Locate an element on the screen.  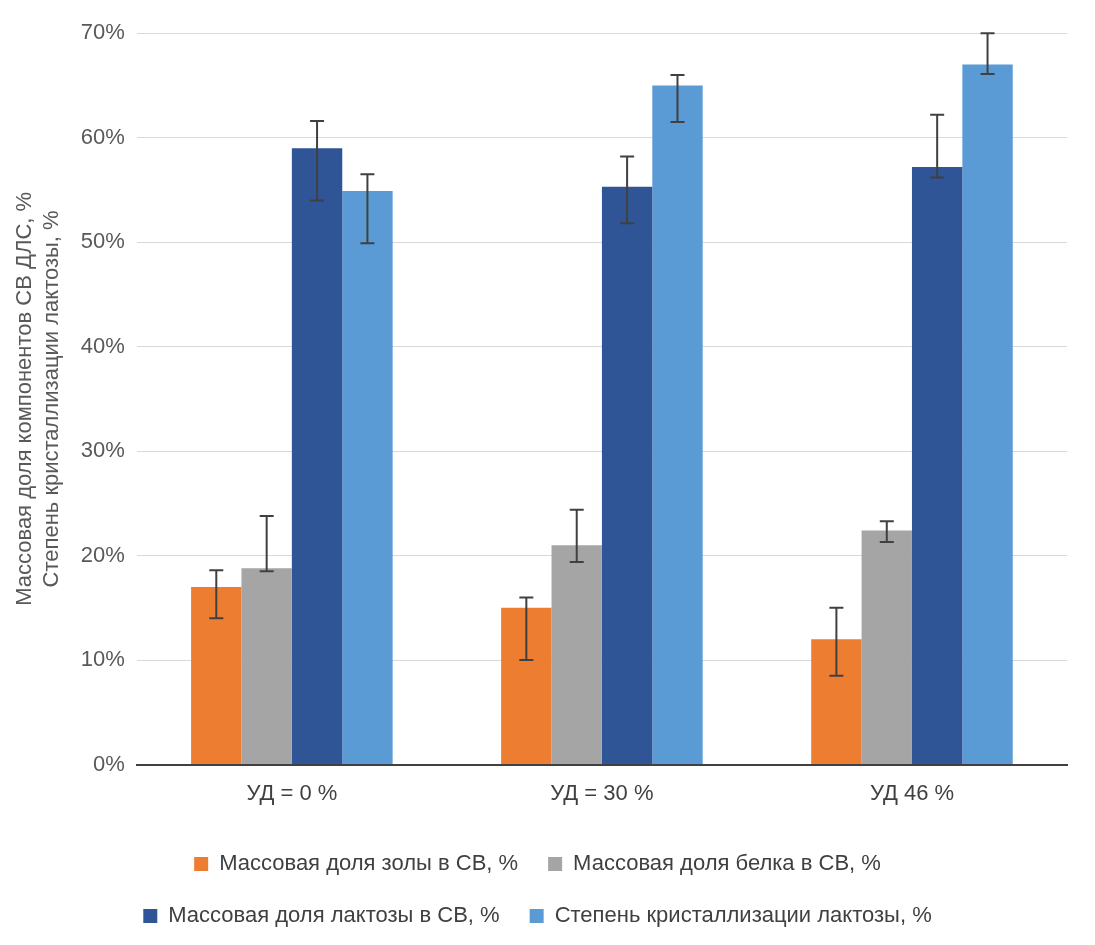
x-tick-label: УД = 0 % is located at coordinates (292, 792).